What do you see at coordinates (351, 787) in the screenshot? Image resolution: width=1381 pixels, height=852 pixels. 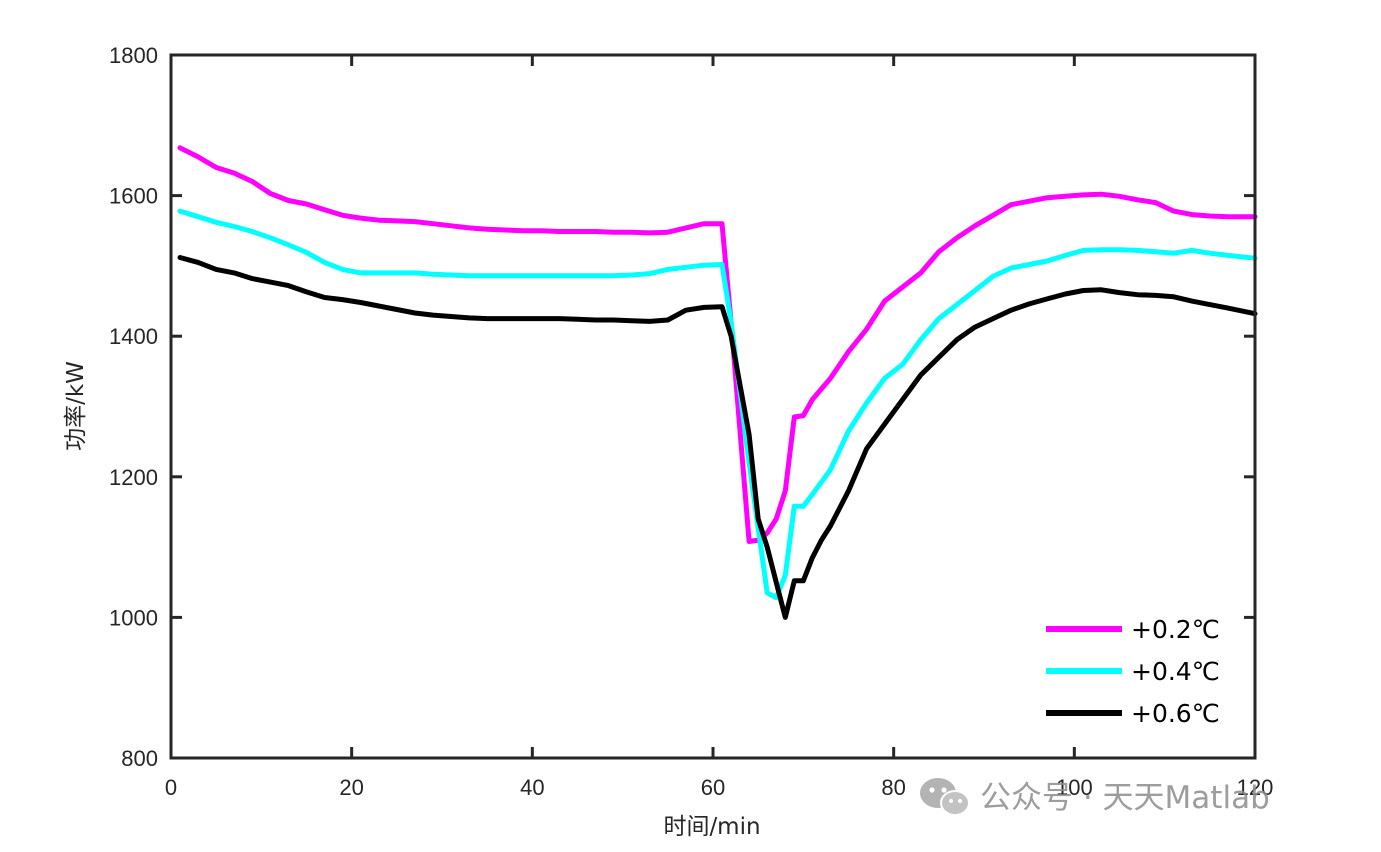 I see `x-tick-label: 20` at bounding box center [351, 787].